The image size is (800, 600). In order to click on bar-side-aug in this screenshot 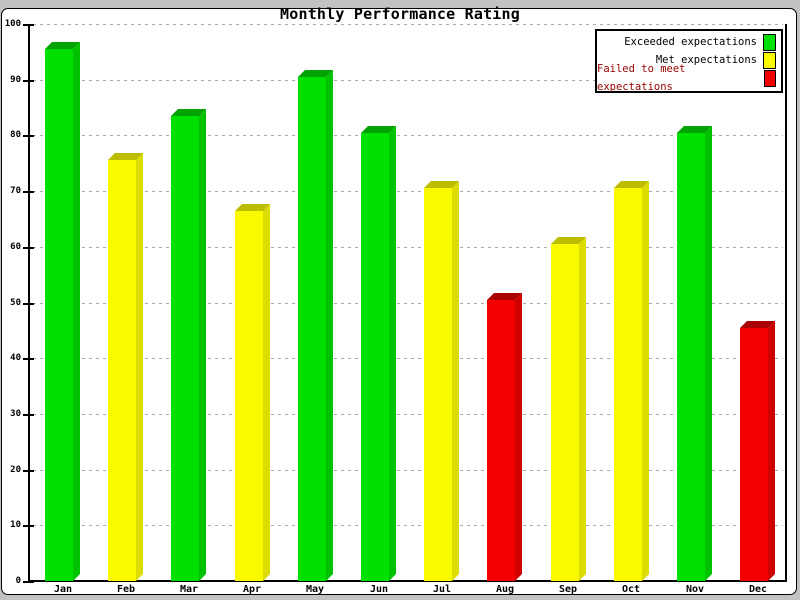, I will do `click(518, 437)`.